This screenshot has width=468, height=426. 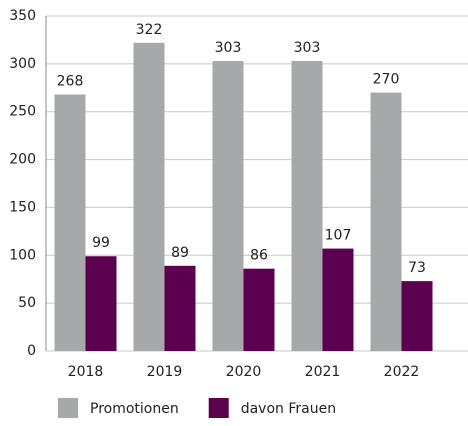 What do you see at coordinates (101, 243) in the screenshot?
I see `value-label: 99` at bounding box center [101, 243].